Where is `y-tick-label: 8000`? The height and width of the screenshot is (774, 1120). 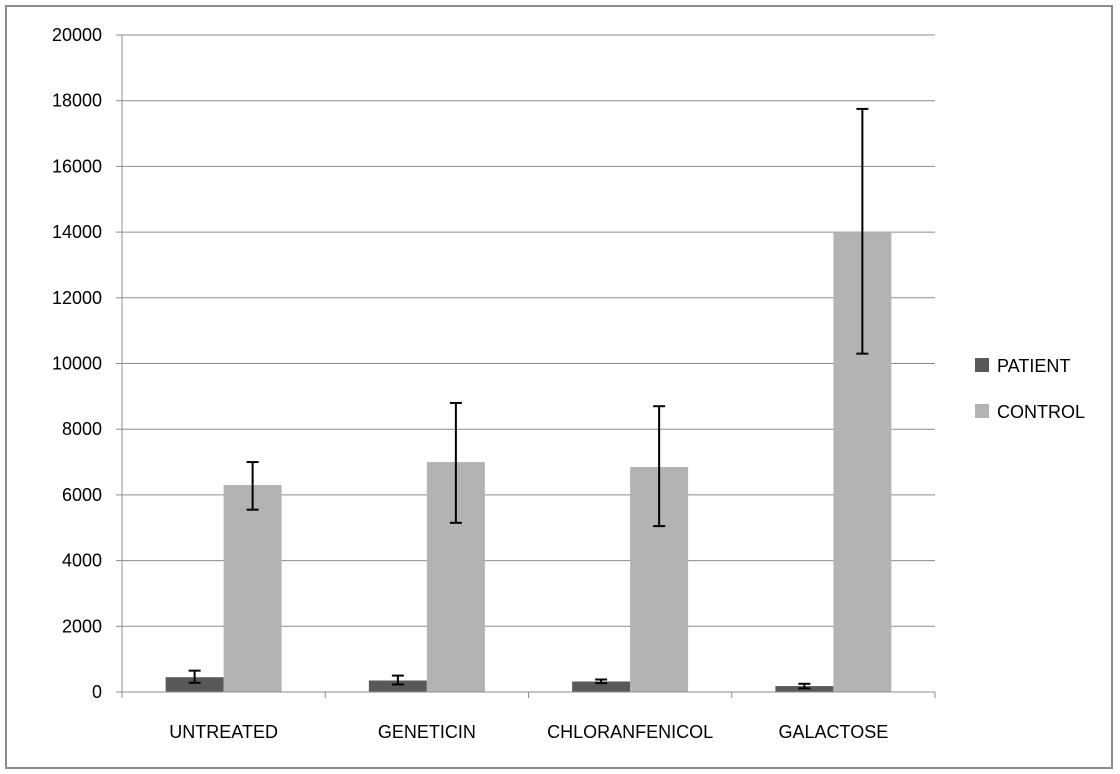 y-tick-label: 8000 is located at coordinates (82, 429).